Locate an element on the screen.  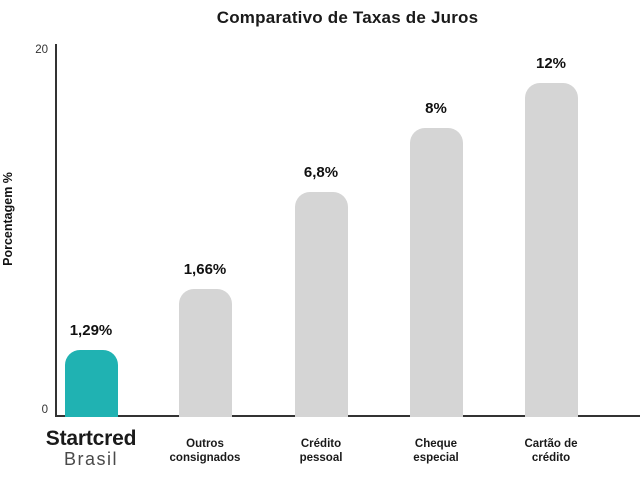
logo-brand-country: Brasil is located at coordinates (90, 459).